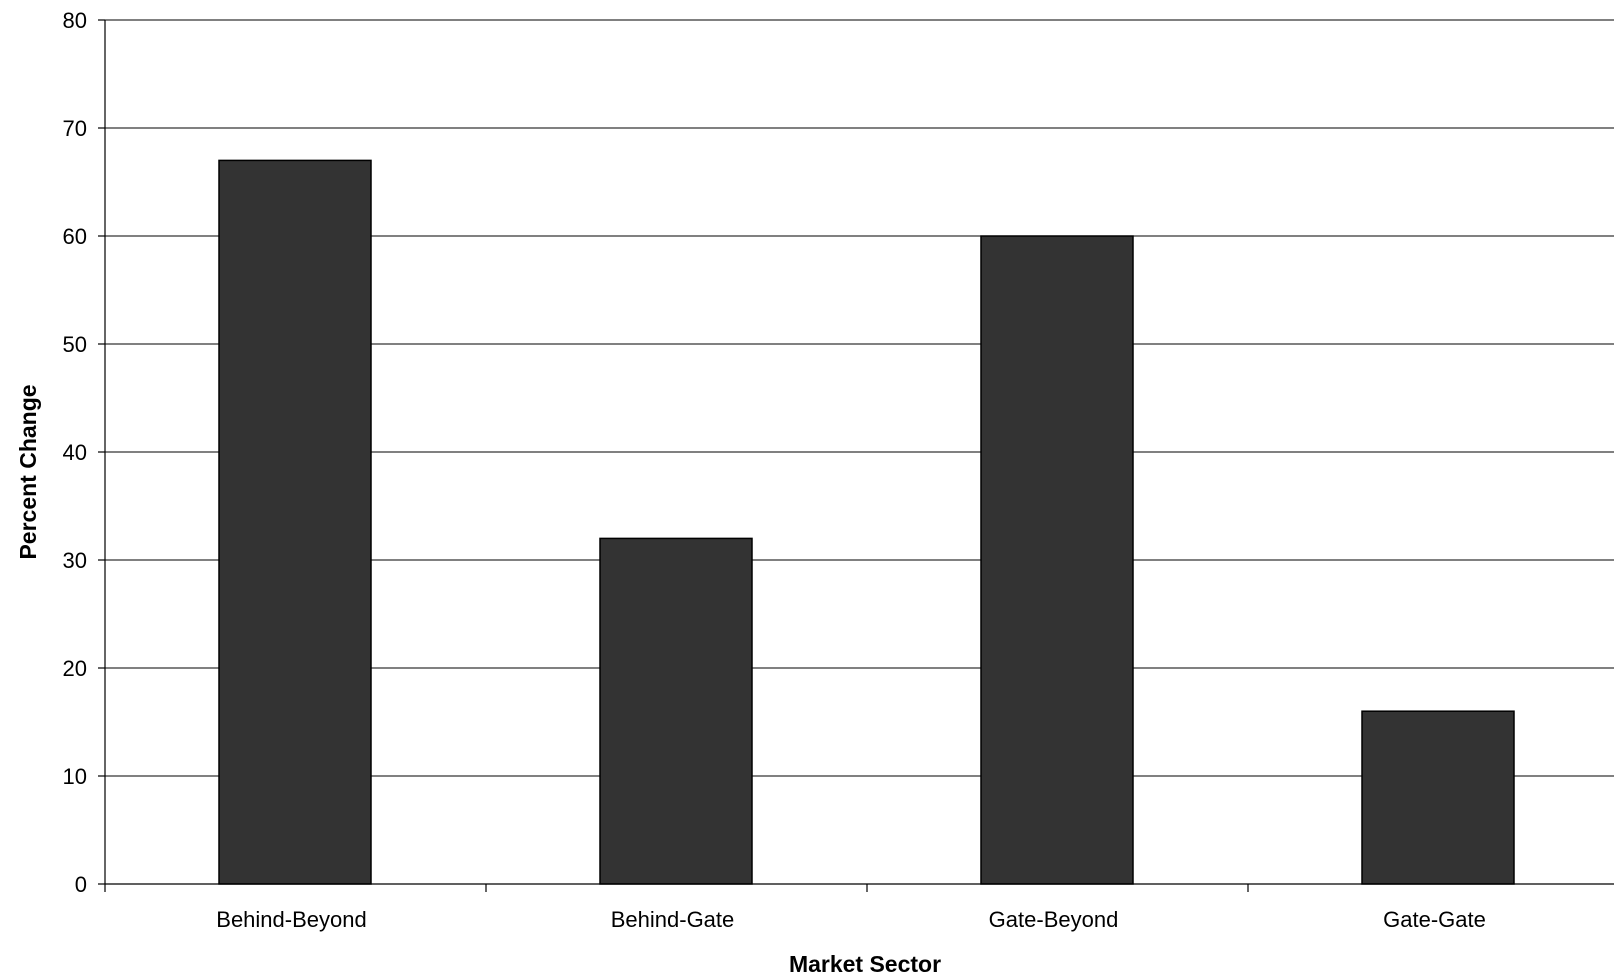 This screenshot has height=979, width=1614. I want to click on y-tick-label: 0, so click(81, 884).